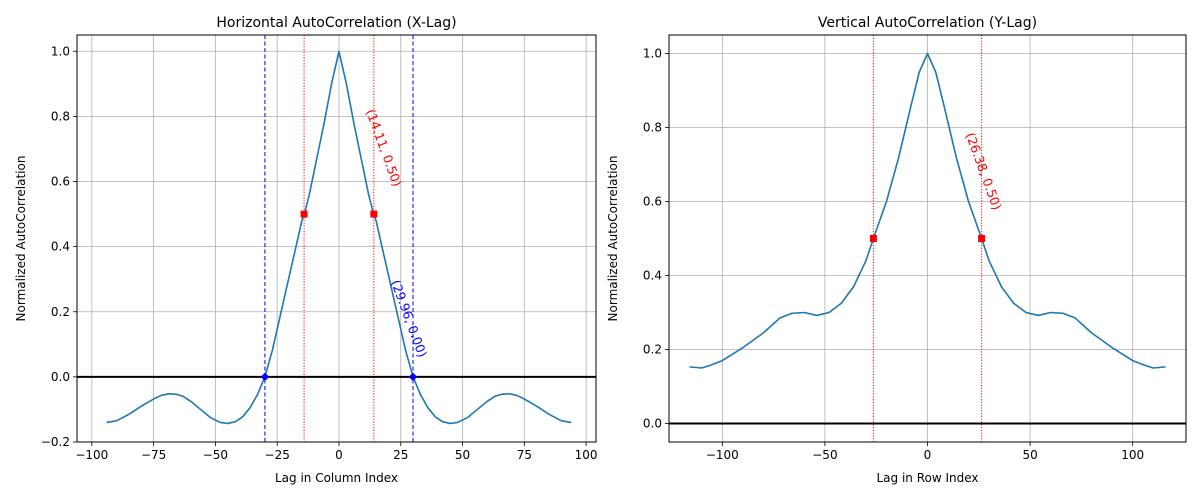 The height and width of the screenshot is (500, 1200). What do you see at coordinates (927, 478) in the screenshot?
I see `x-axis-label: Lag in Row Index` at bounding box center [927, 478].